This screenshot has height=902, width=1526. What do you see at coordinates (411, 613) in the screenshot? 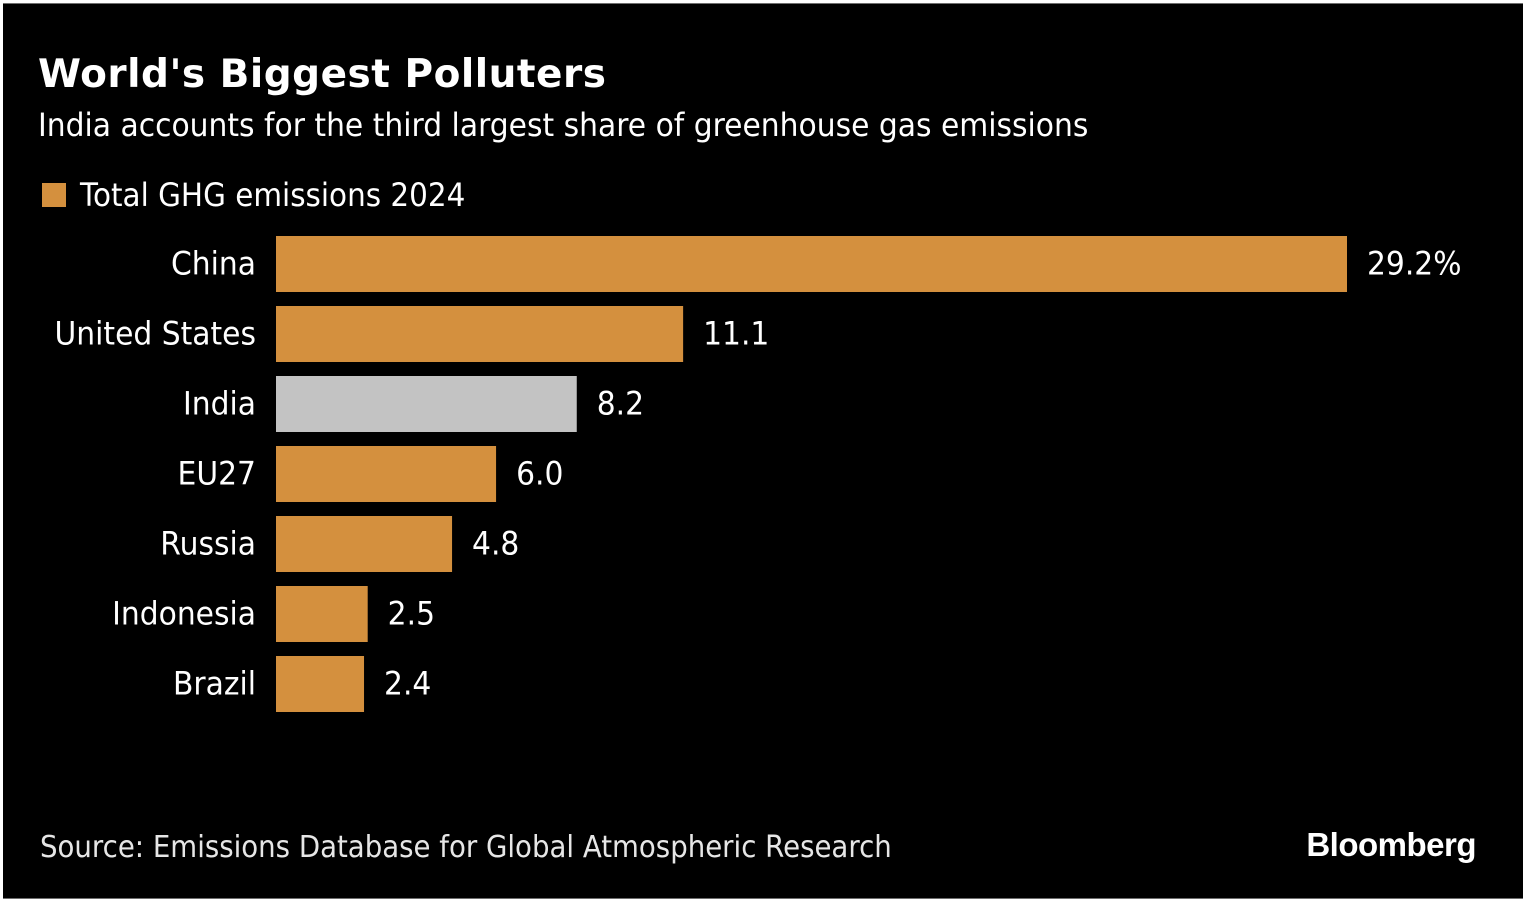
I see `data-label: 2.5` at bounding box center [411, 613].